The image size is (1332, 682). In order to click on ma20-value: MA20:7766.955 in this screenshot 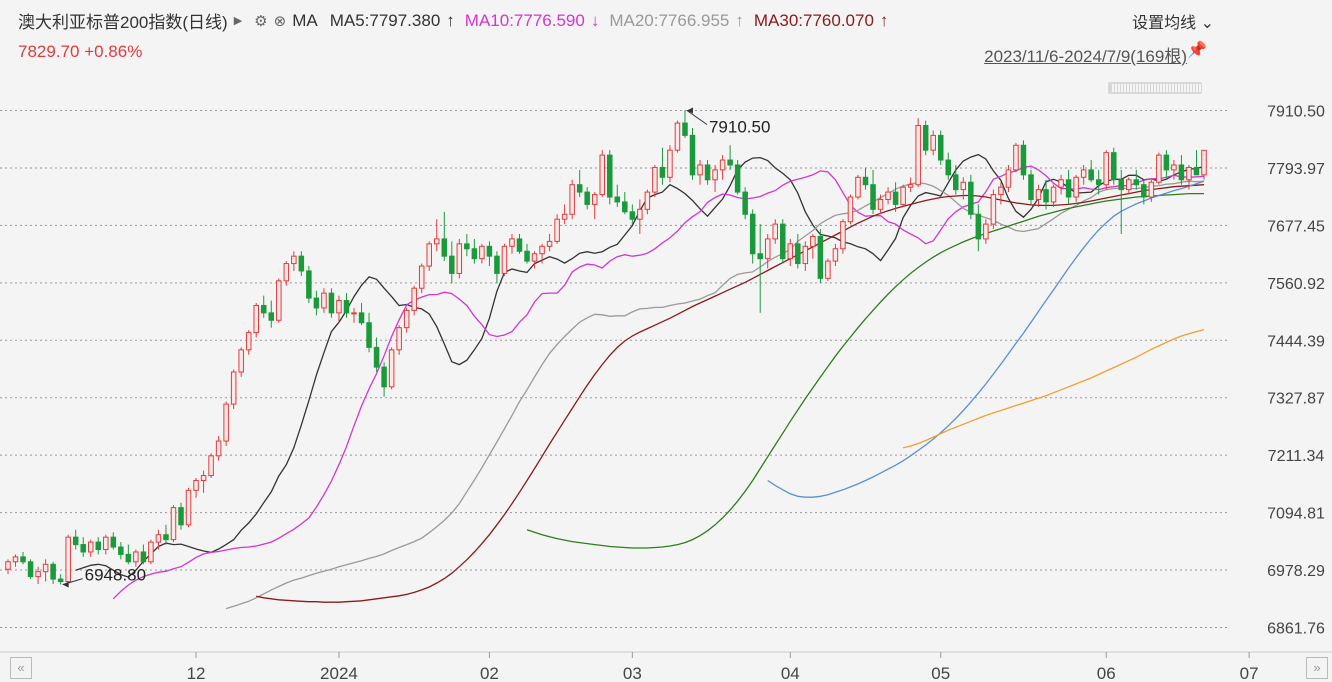, I will do `click(669, 20)`.